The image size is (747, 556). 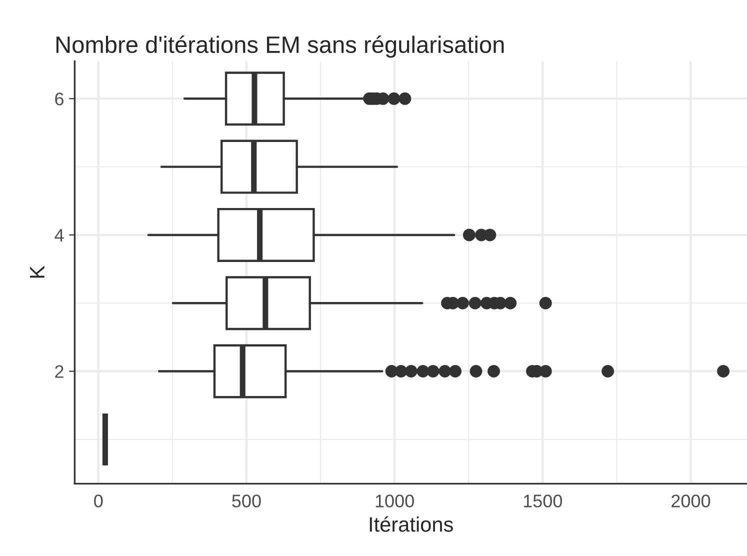 What do you see at coordinates (59, 99) in the screenshot?
I see `y-tick-label: 6` at bounding box center [59, 99].